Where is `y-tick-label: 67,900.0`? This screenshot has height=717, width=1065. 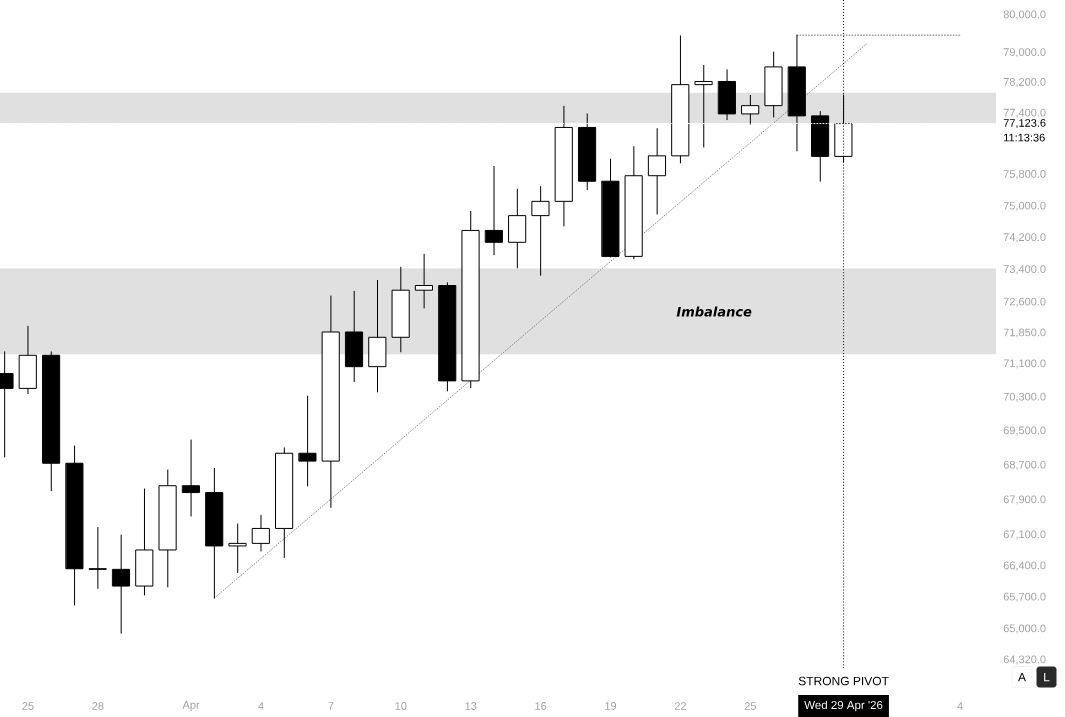 y-tick-label: 67,900.0 is located at coordinates (1024, 500).